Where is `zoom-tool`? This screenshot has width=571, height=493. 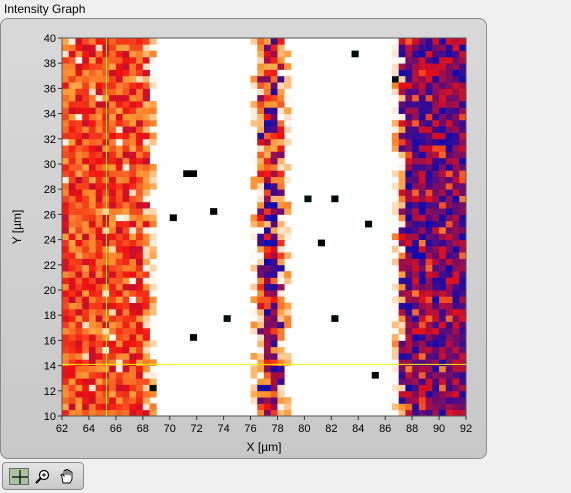 zoom-tool is located at coordinates (43, 476).